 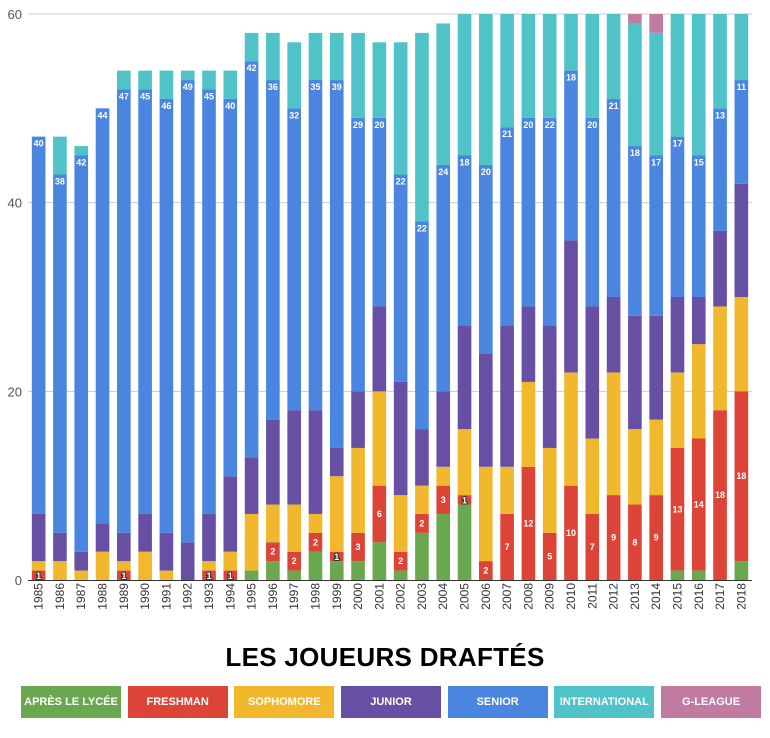 I want to click on x-tick-label: 2009, so click(x=550, y=596).